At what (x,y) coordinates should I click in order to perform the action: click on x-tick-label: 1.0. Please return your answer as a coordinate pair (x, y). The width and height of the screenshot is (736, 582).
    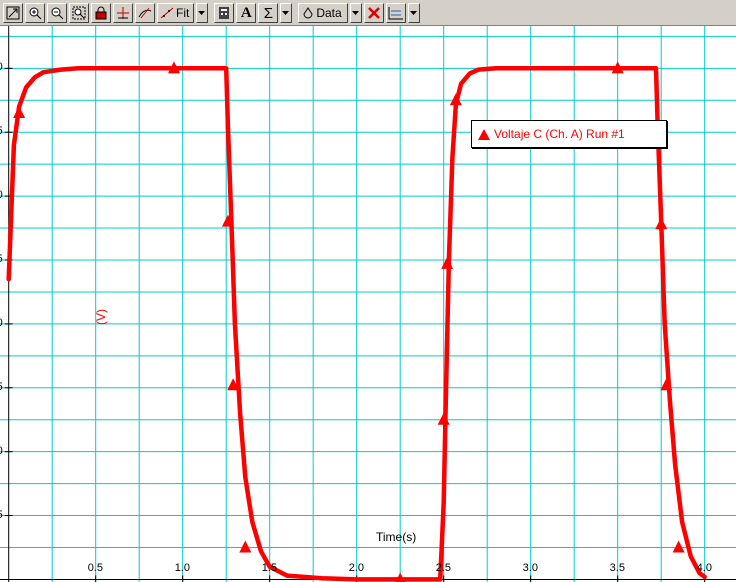
    Looking at the image, I should click on (182, 568).